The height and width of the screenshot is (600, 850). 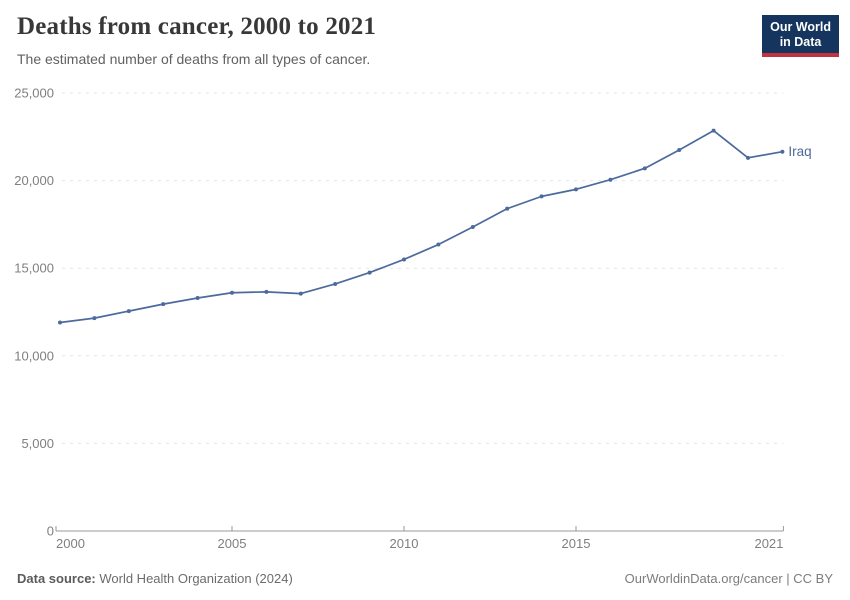 What do you see at coordinates (232, 543) in the screenshot?
I see `x-tick-label: 2005` at bounding box center [232, 543].